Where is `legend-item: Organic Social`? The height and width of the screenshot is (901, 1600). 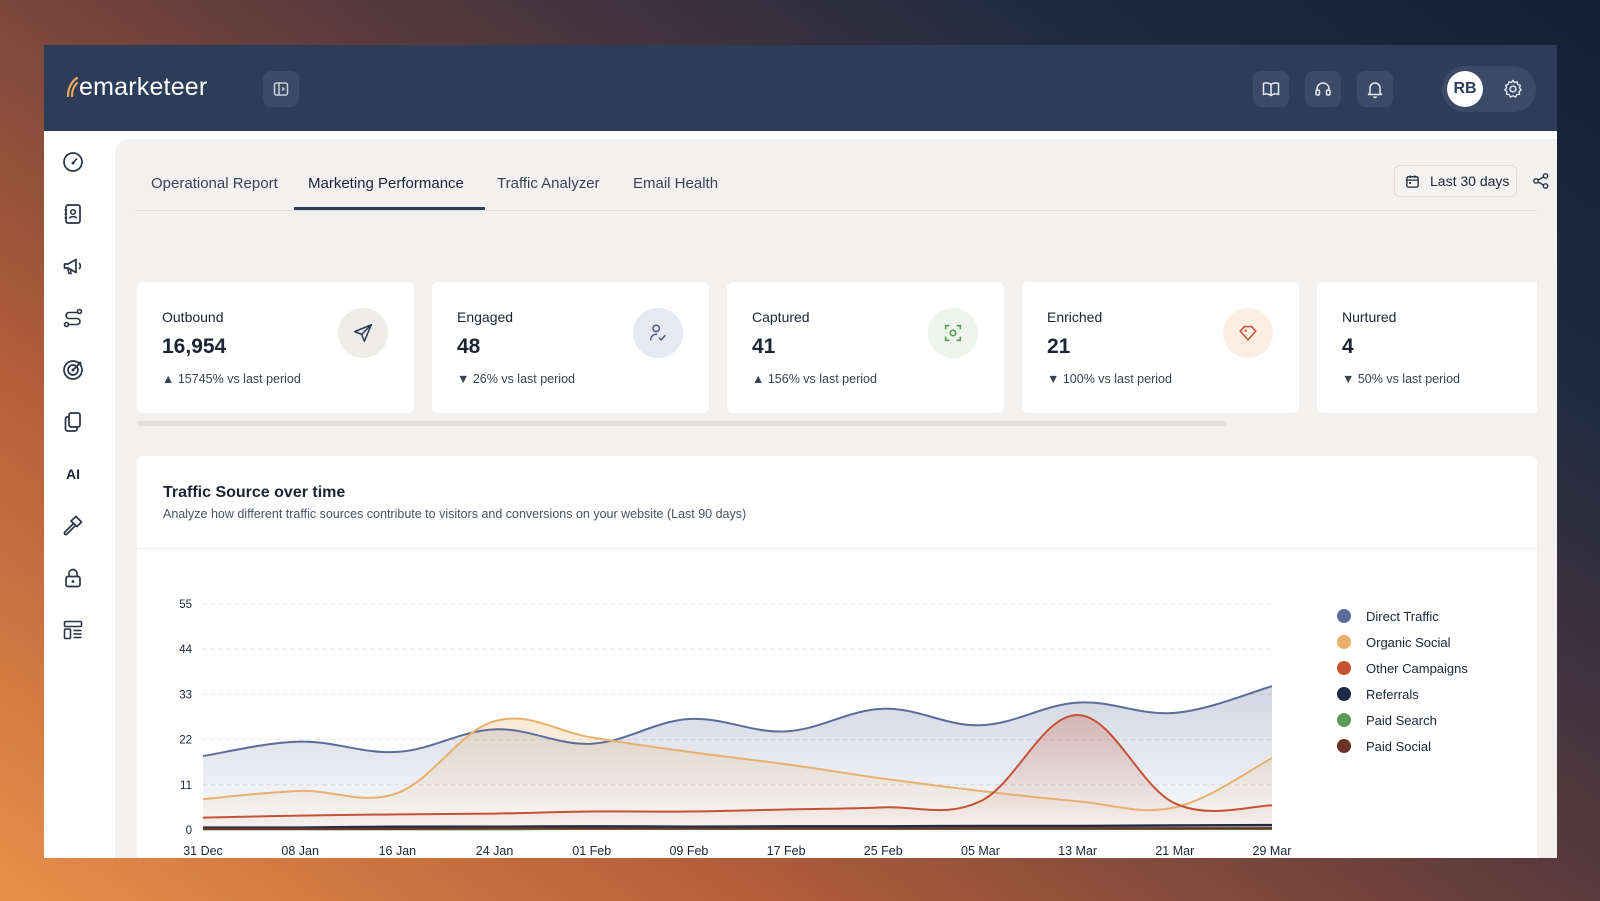
legend-item: Organic Social is located at coordinates (1402, 642).